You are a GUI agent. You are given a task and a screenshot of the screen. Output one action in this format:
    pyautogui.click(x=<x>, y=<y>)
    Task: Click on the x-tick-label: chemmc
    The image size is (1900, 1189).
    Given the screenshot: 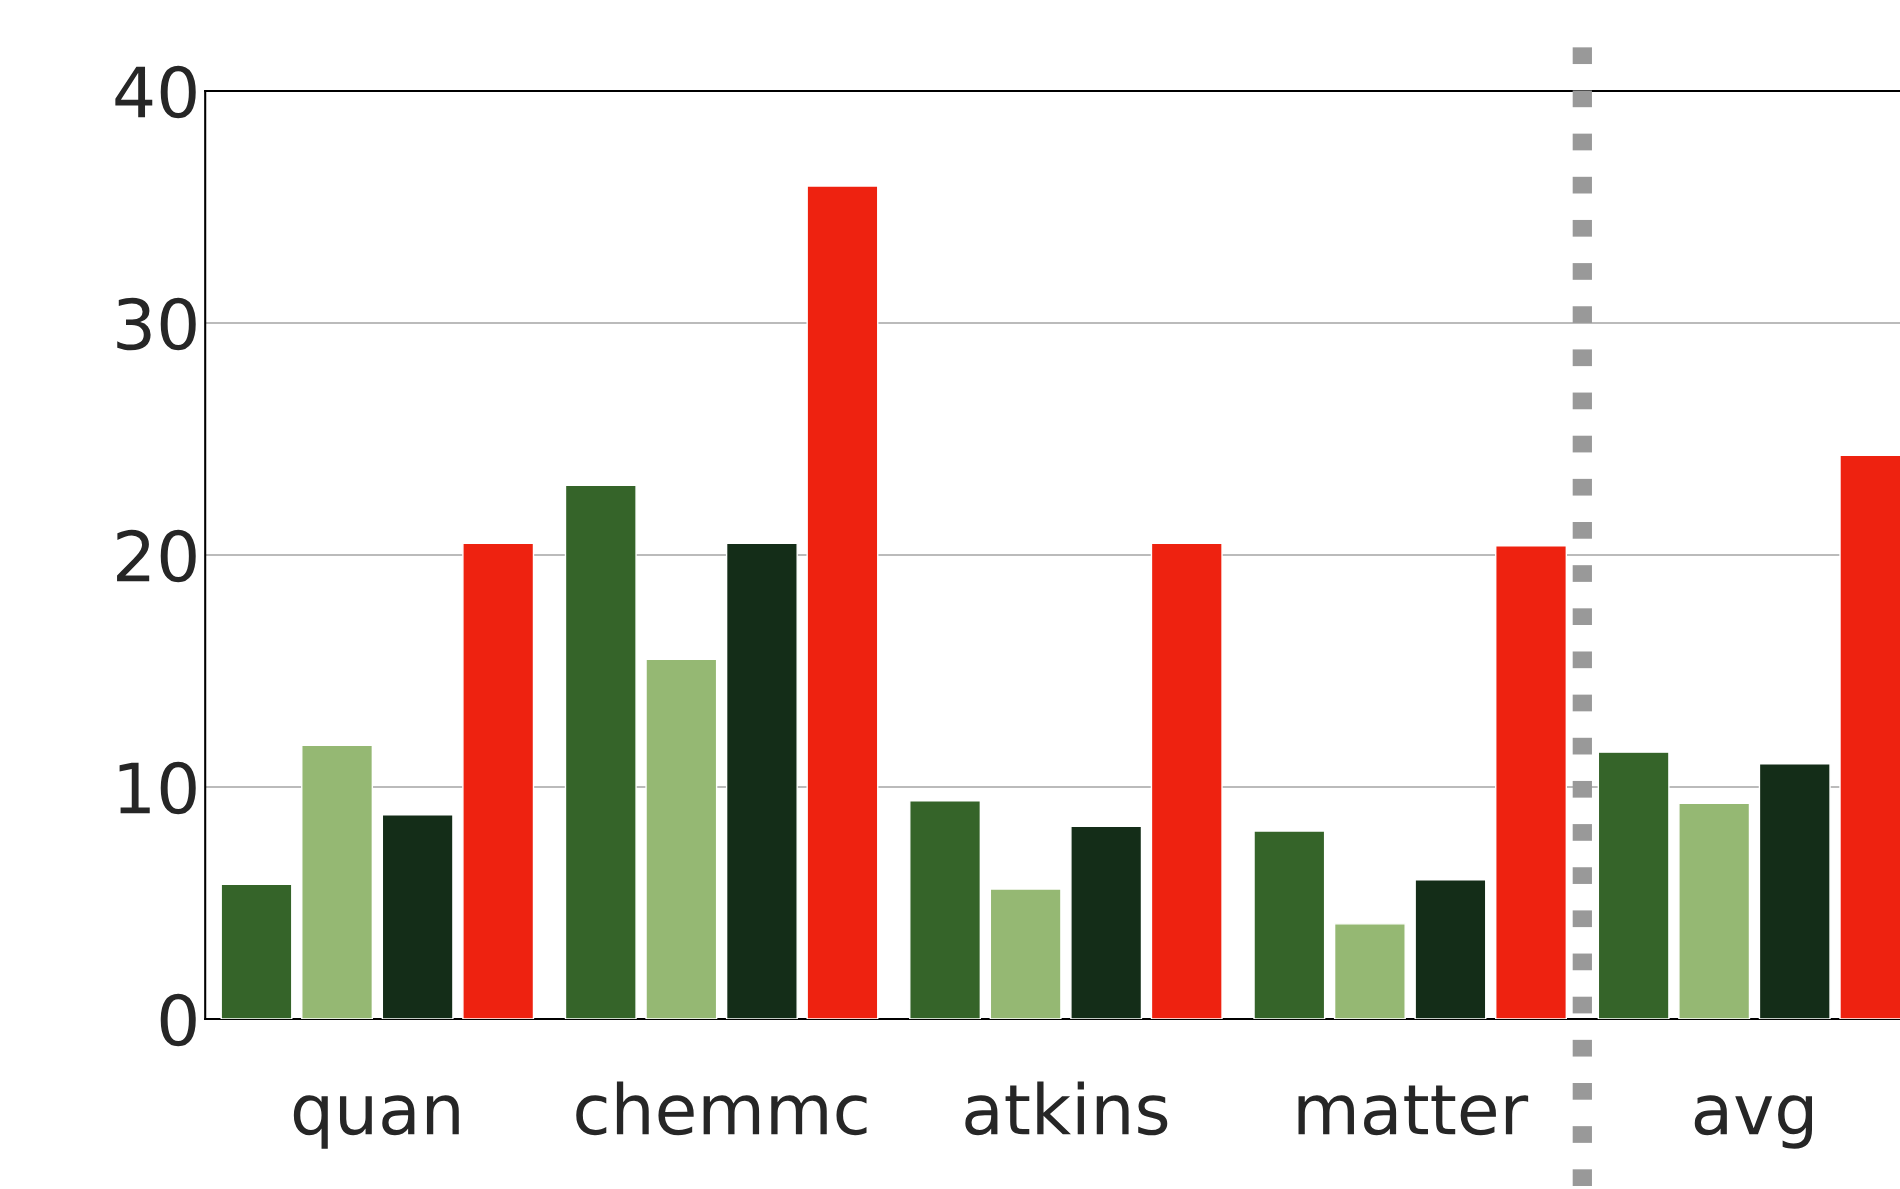 What is the action you would take?
    pyautogui.click(x=721, y=1108)
    